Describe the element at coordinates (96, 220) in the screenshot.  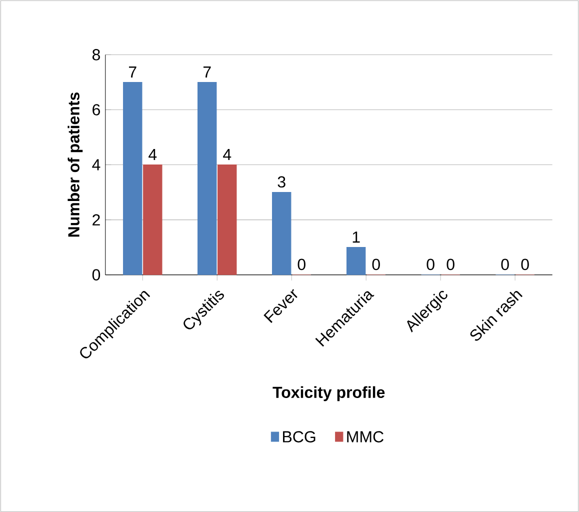
I see `y-tick-label: 2` at that location.